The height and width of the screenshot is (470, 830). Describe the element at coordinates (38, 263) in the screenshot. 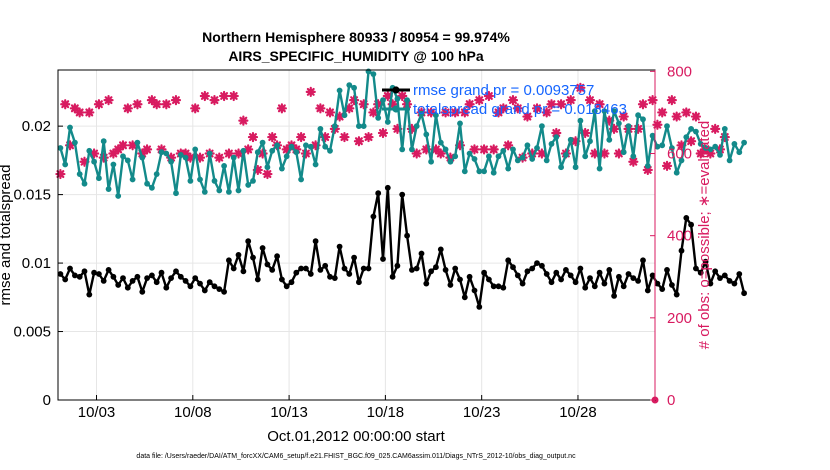

I see `y-axis-left-ticks: 0 0.005 0.01 0.015 0.02` at that location.